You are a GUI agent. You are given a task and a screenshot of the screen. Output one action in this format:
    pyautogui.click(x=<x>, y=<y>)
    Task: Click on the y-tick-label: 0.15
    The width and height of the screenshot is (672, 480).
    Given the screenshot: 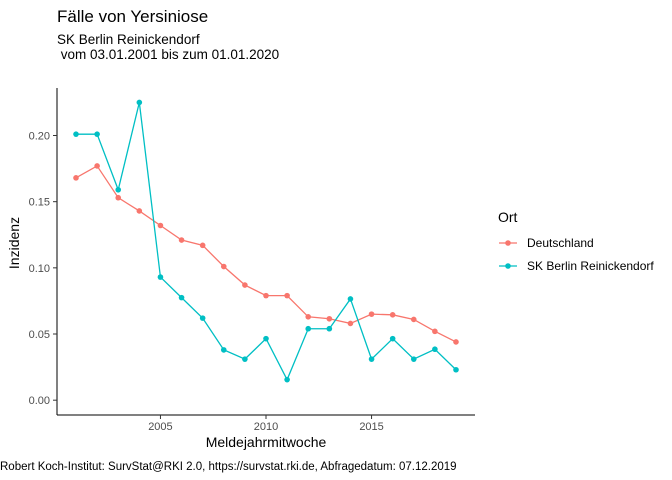 What is the action you would take?
    pyautogui.click(x=39, y=203)
    